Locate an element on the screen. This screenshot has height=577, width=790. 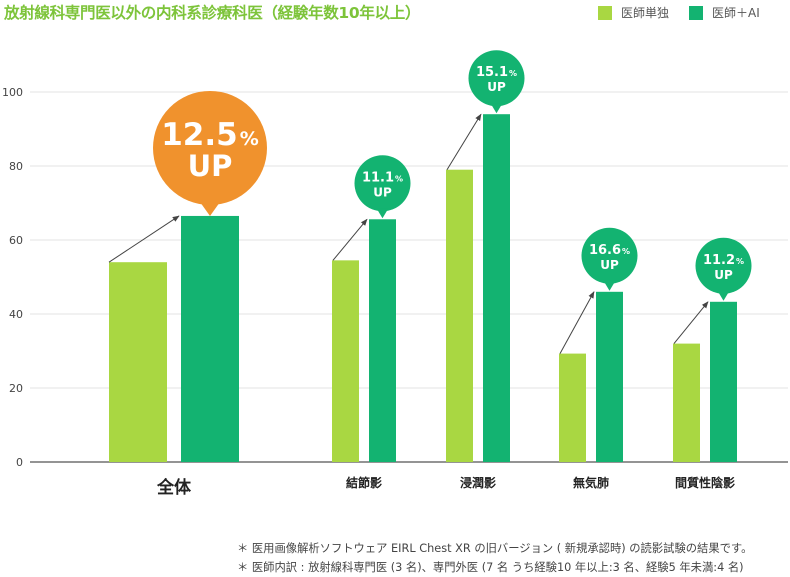
improvement-number: 11.2 is located at coordinates (719, 260).